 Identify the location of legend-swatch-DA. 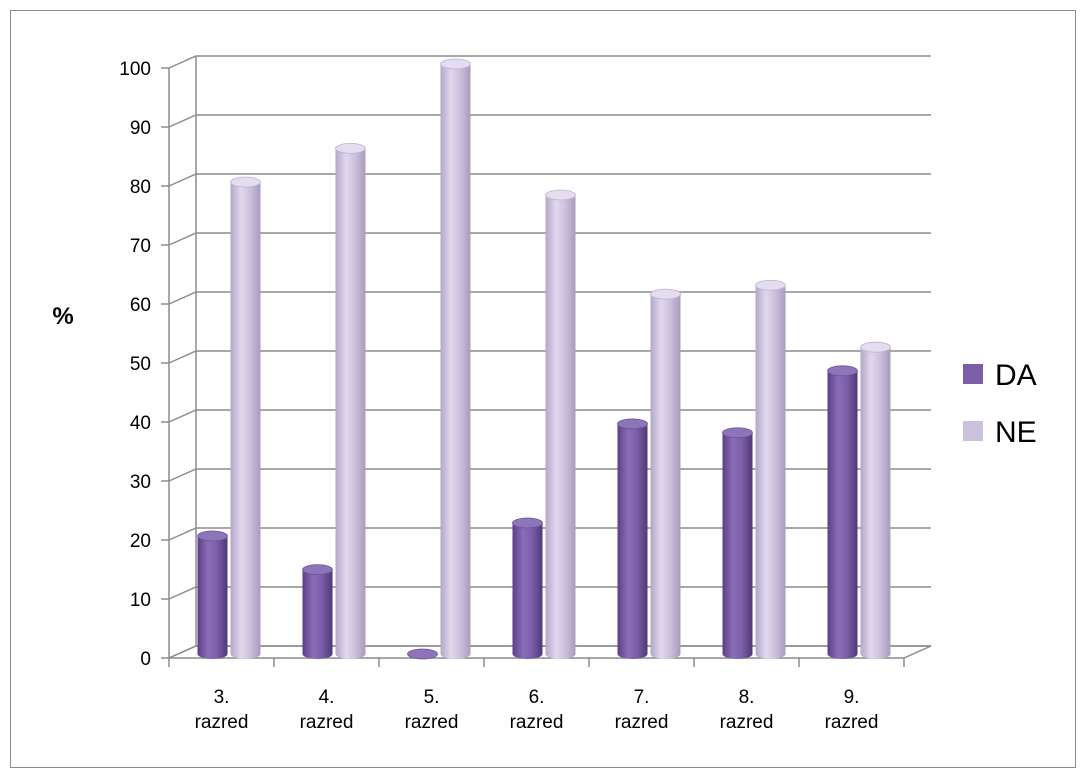
(973, 374).